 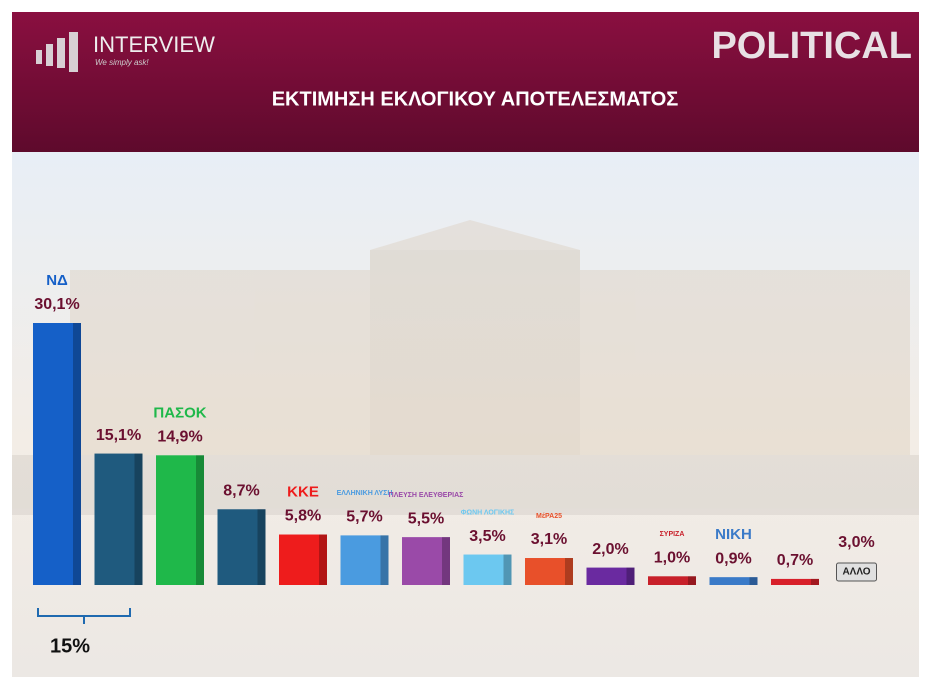 I want to click on value-label: 5,7%, so click(x=364, y=517).